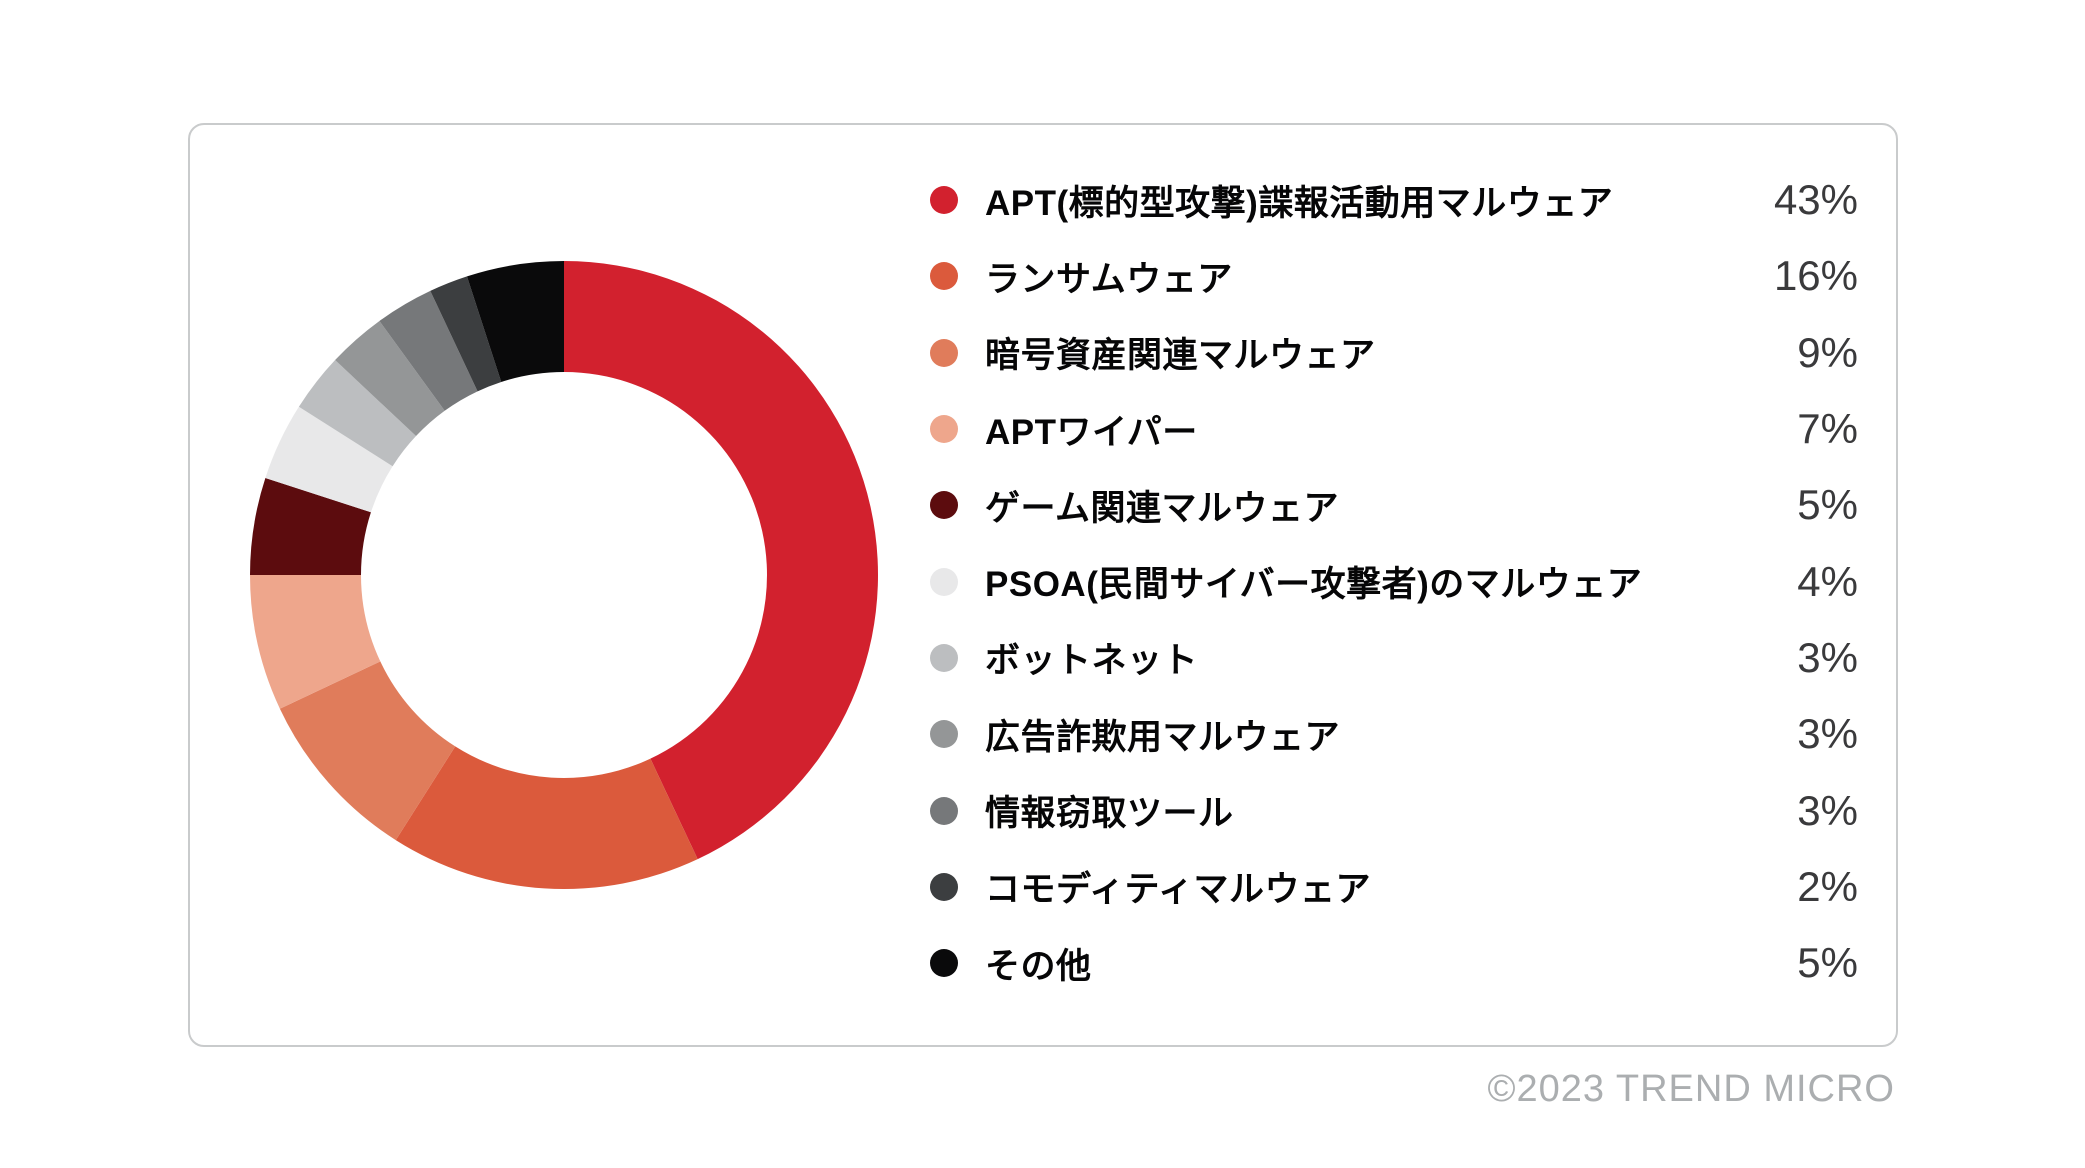 The width and height of the screenshot is (2085, 1168). What do you see at coordinates (1691, 1089) in the screenshot?
I see `copyright-text: ©2023 TREND MICRO` at bounding box center [1691, 1089].